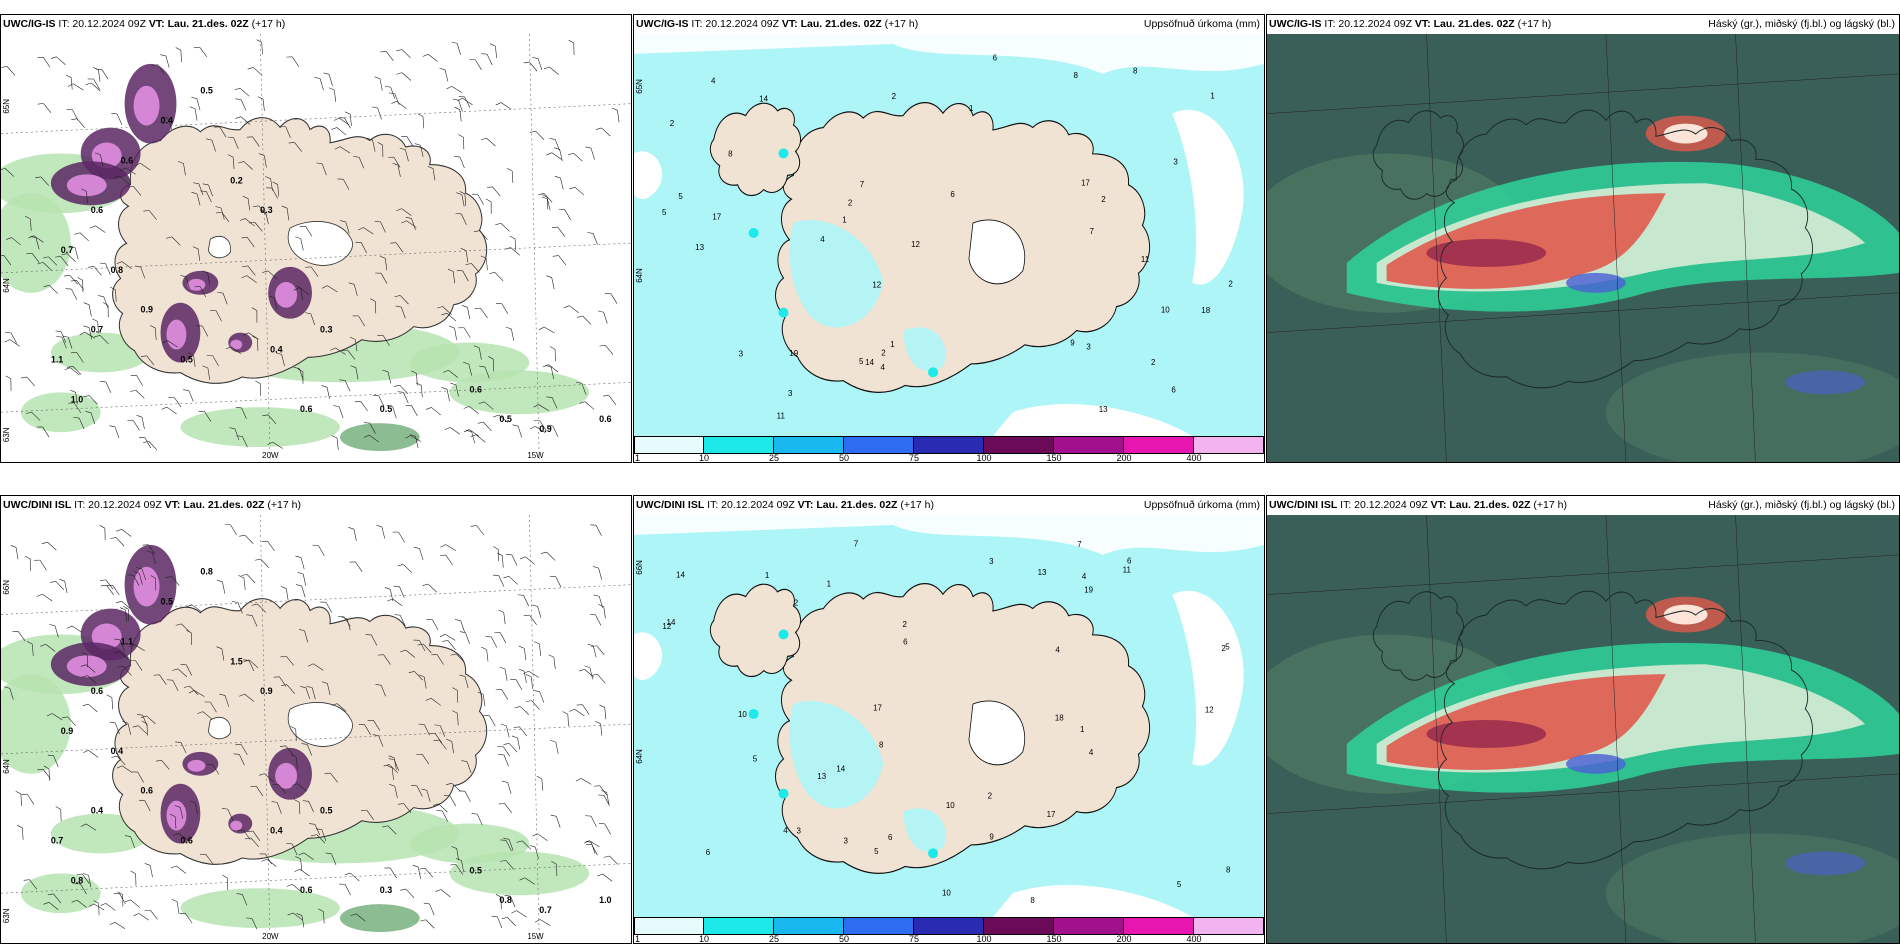  What do you see at coordinates (881, 745) in the screenshot?
I see `value-label: 8` at bounding box center [881, 745].